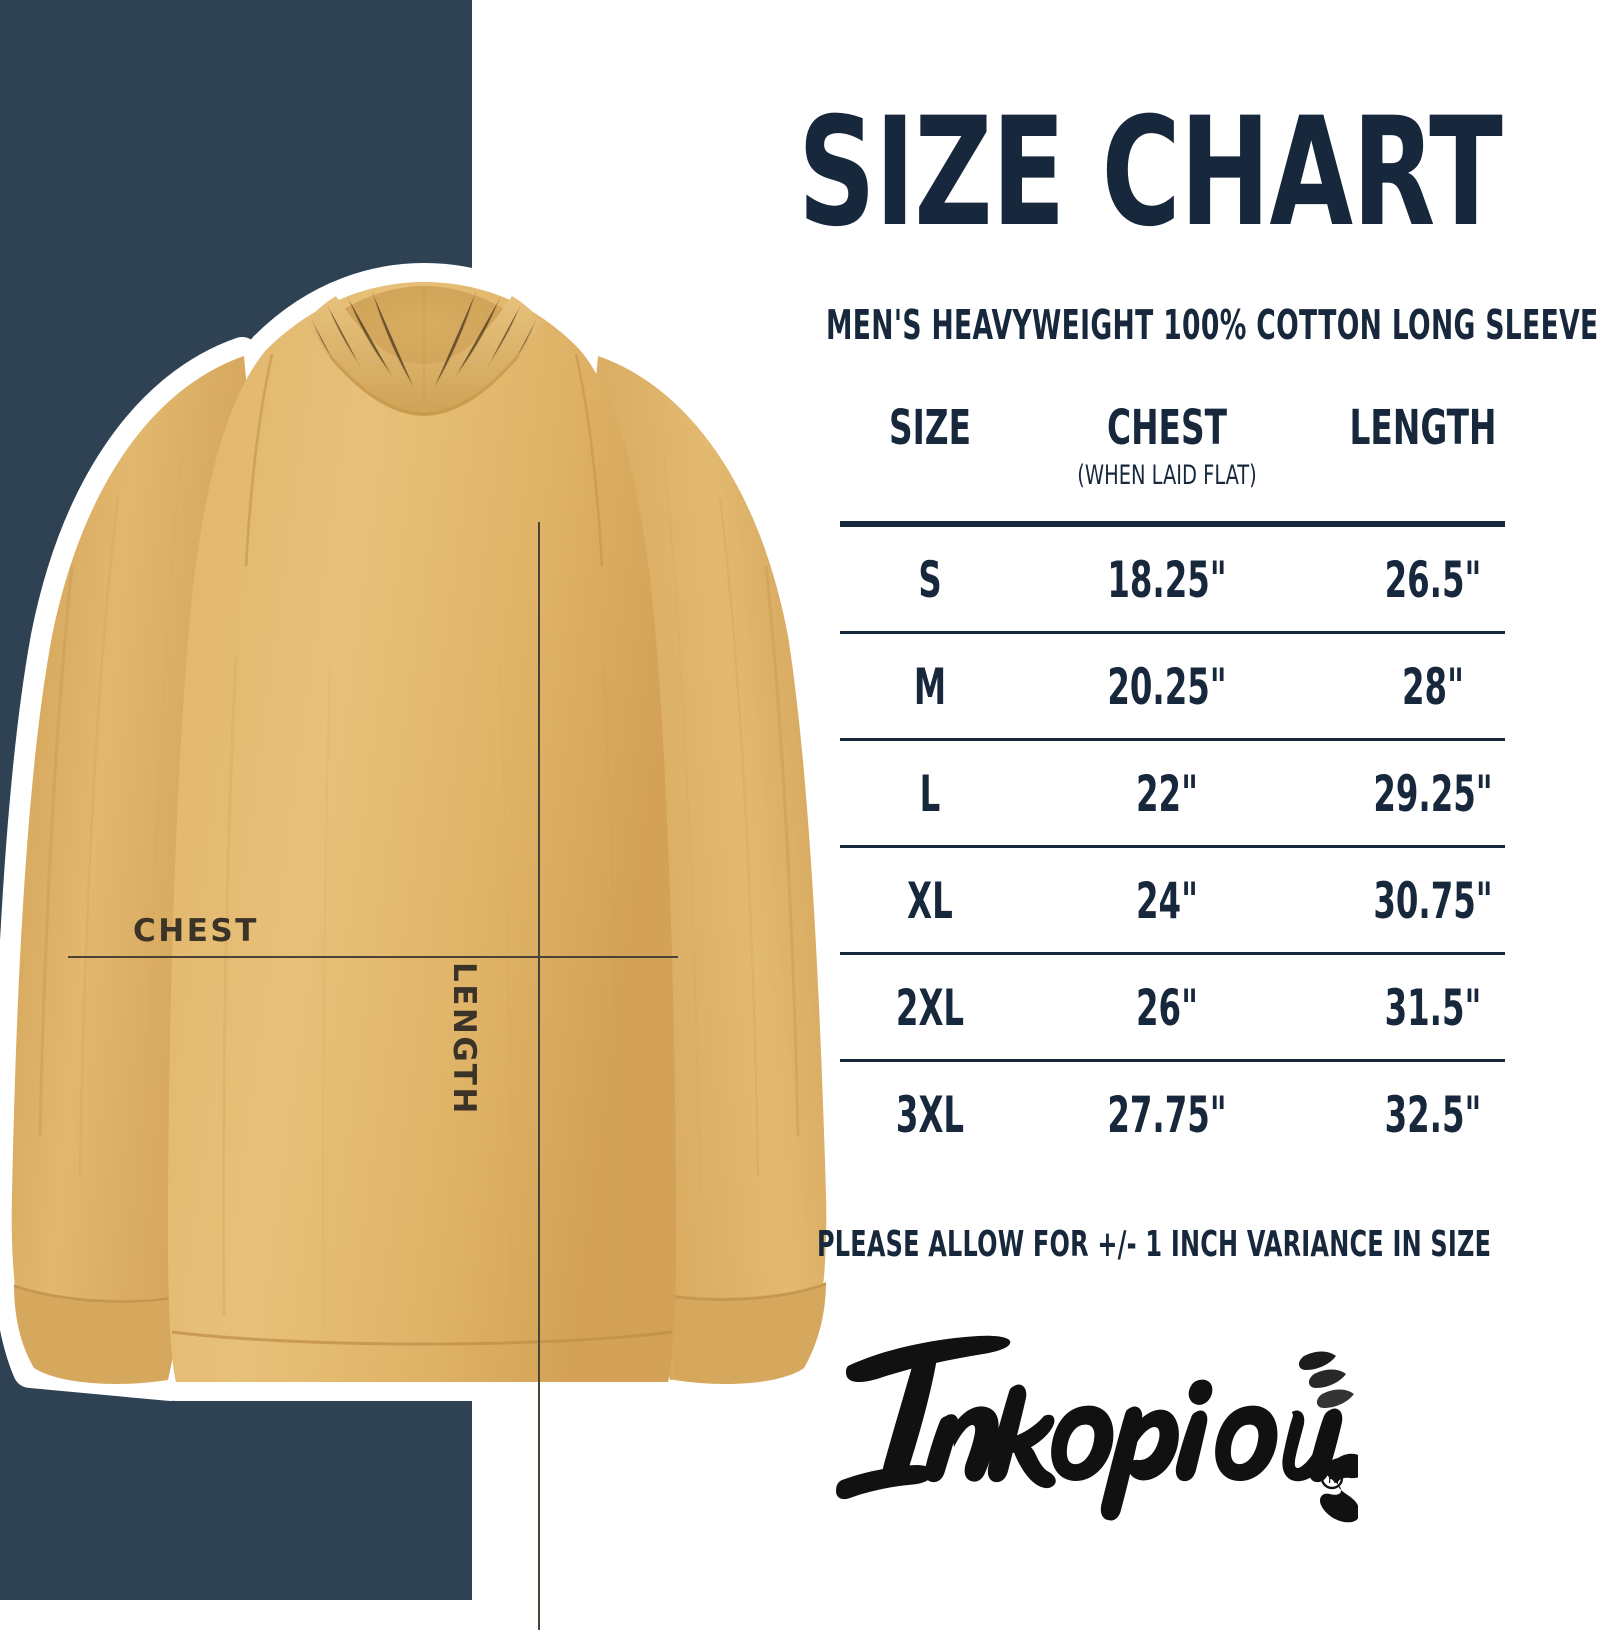 The height and width of the screenshot is (1630, 1600). I want to click on table-row: XL 24" 30.75", so click(1172, 900).